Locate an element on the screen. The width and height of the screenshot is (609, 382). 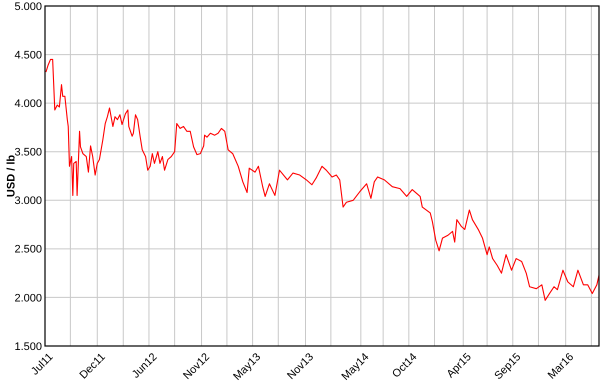
y-tick-label: 4.000 is located at coordinates (28, 104).